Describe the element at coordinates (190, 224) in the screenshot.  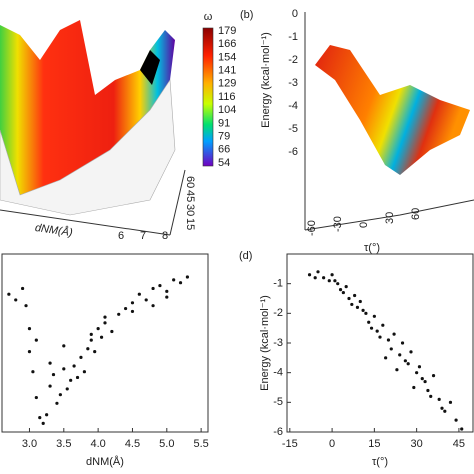
I see `y-tick-label: 15` at that location.